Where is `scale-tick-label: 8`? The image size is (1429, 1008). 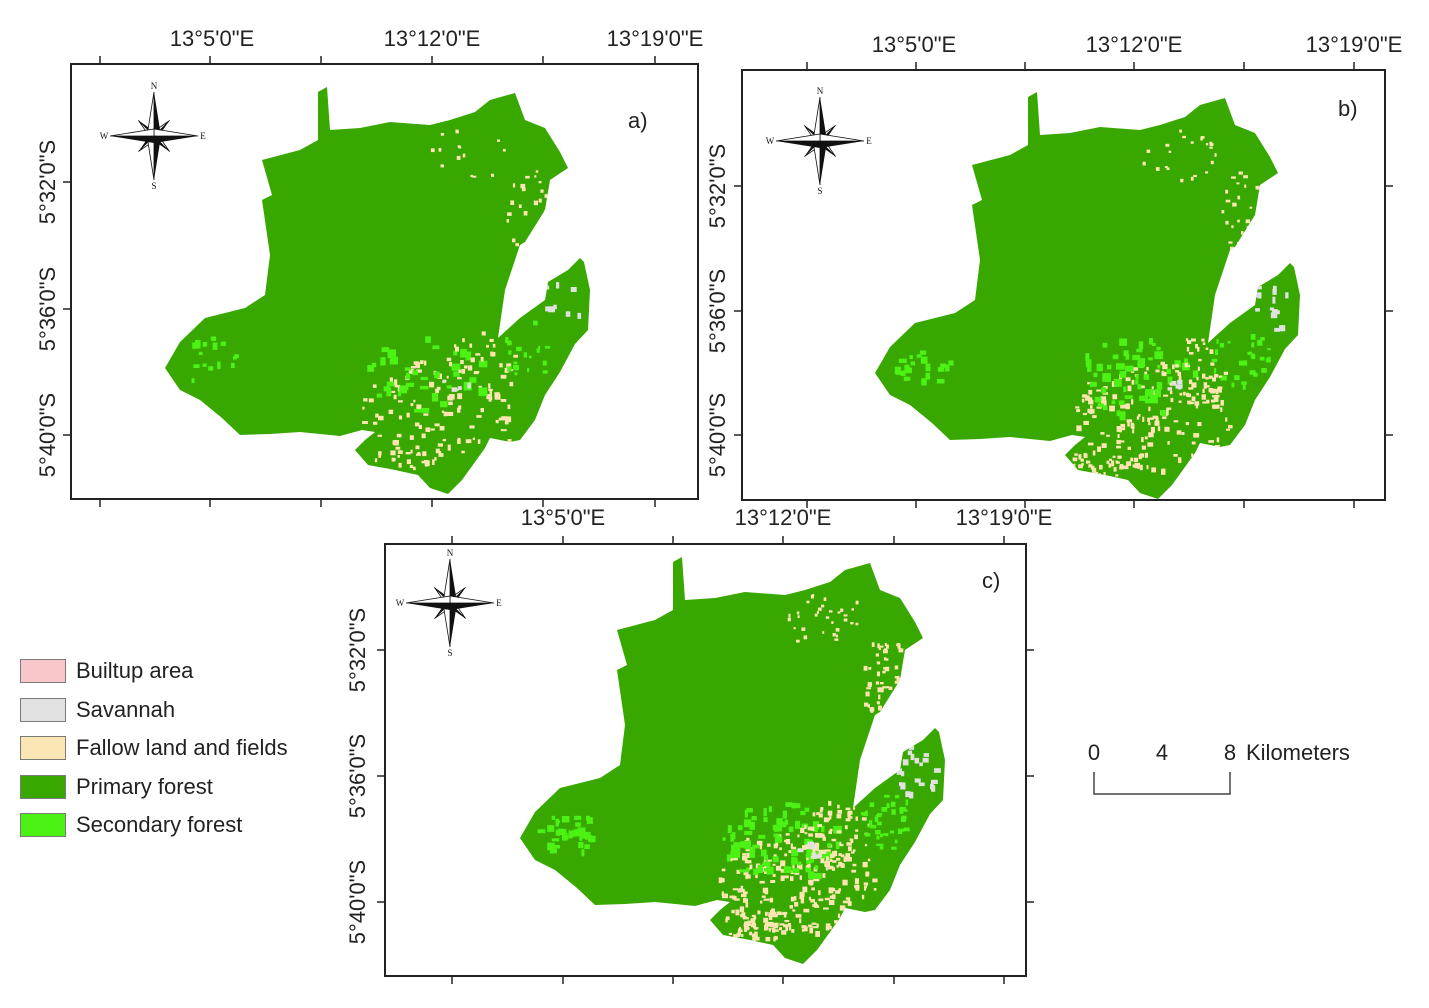 scale-tick-label: 8 is located at coordinates (1230, 752).